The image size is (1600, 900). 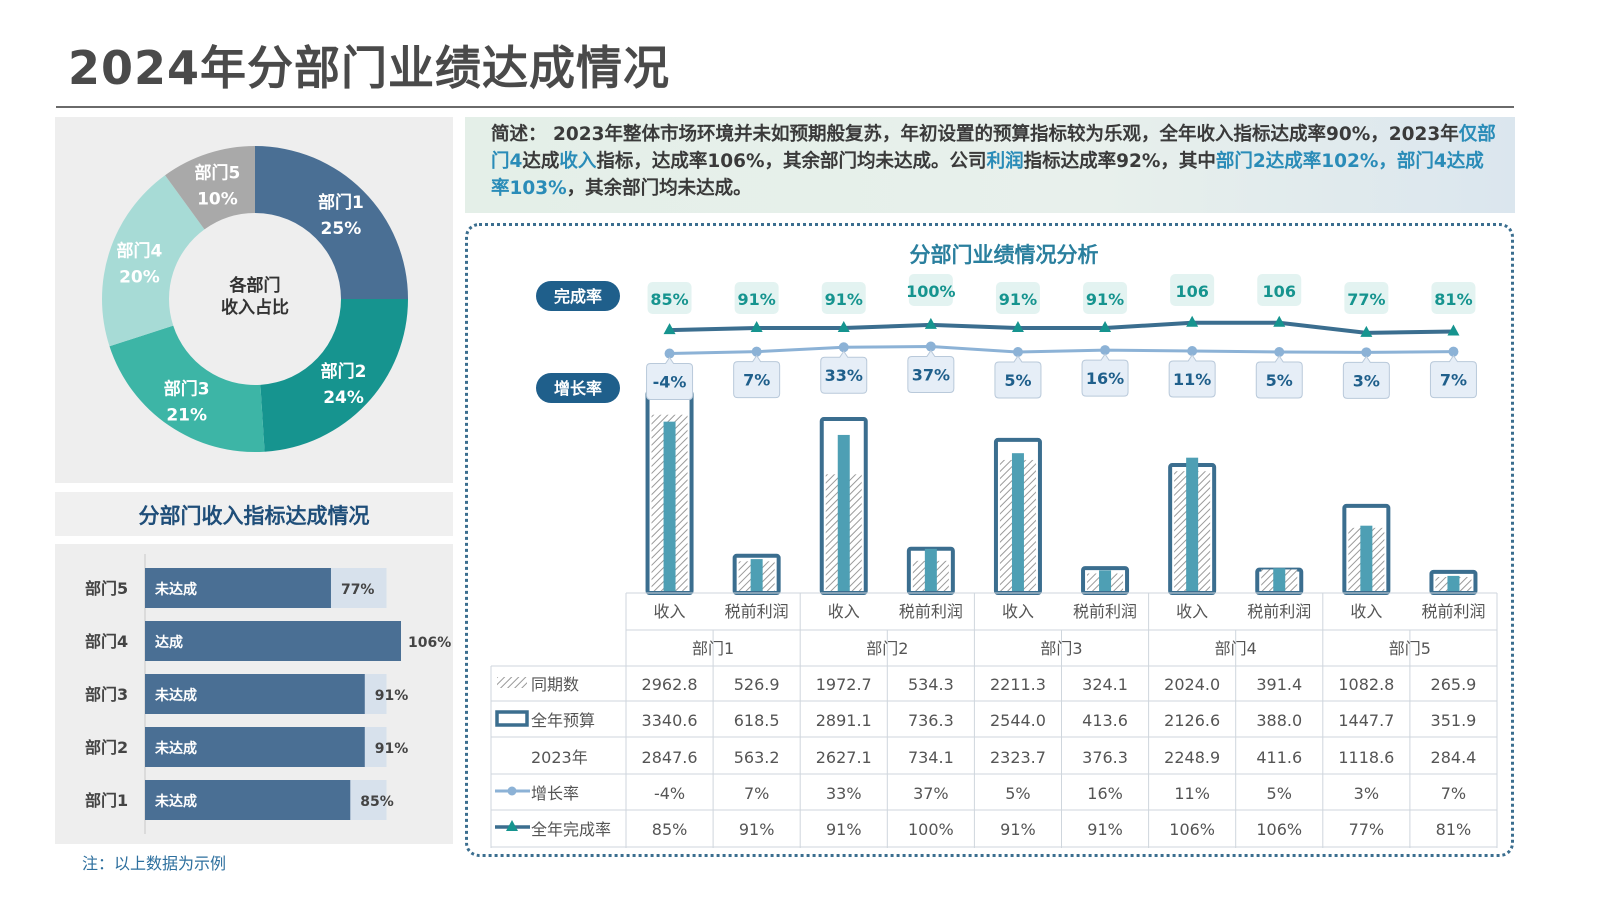 I want to click on pie-slice-name: 部门4, so click(x=140, y=250).